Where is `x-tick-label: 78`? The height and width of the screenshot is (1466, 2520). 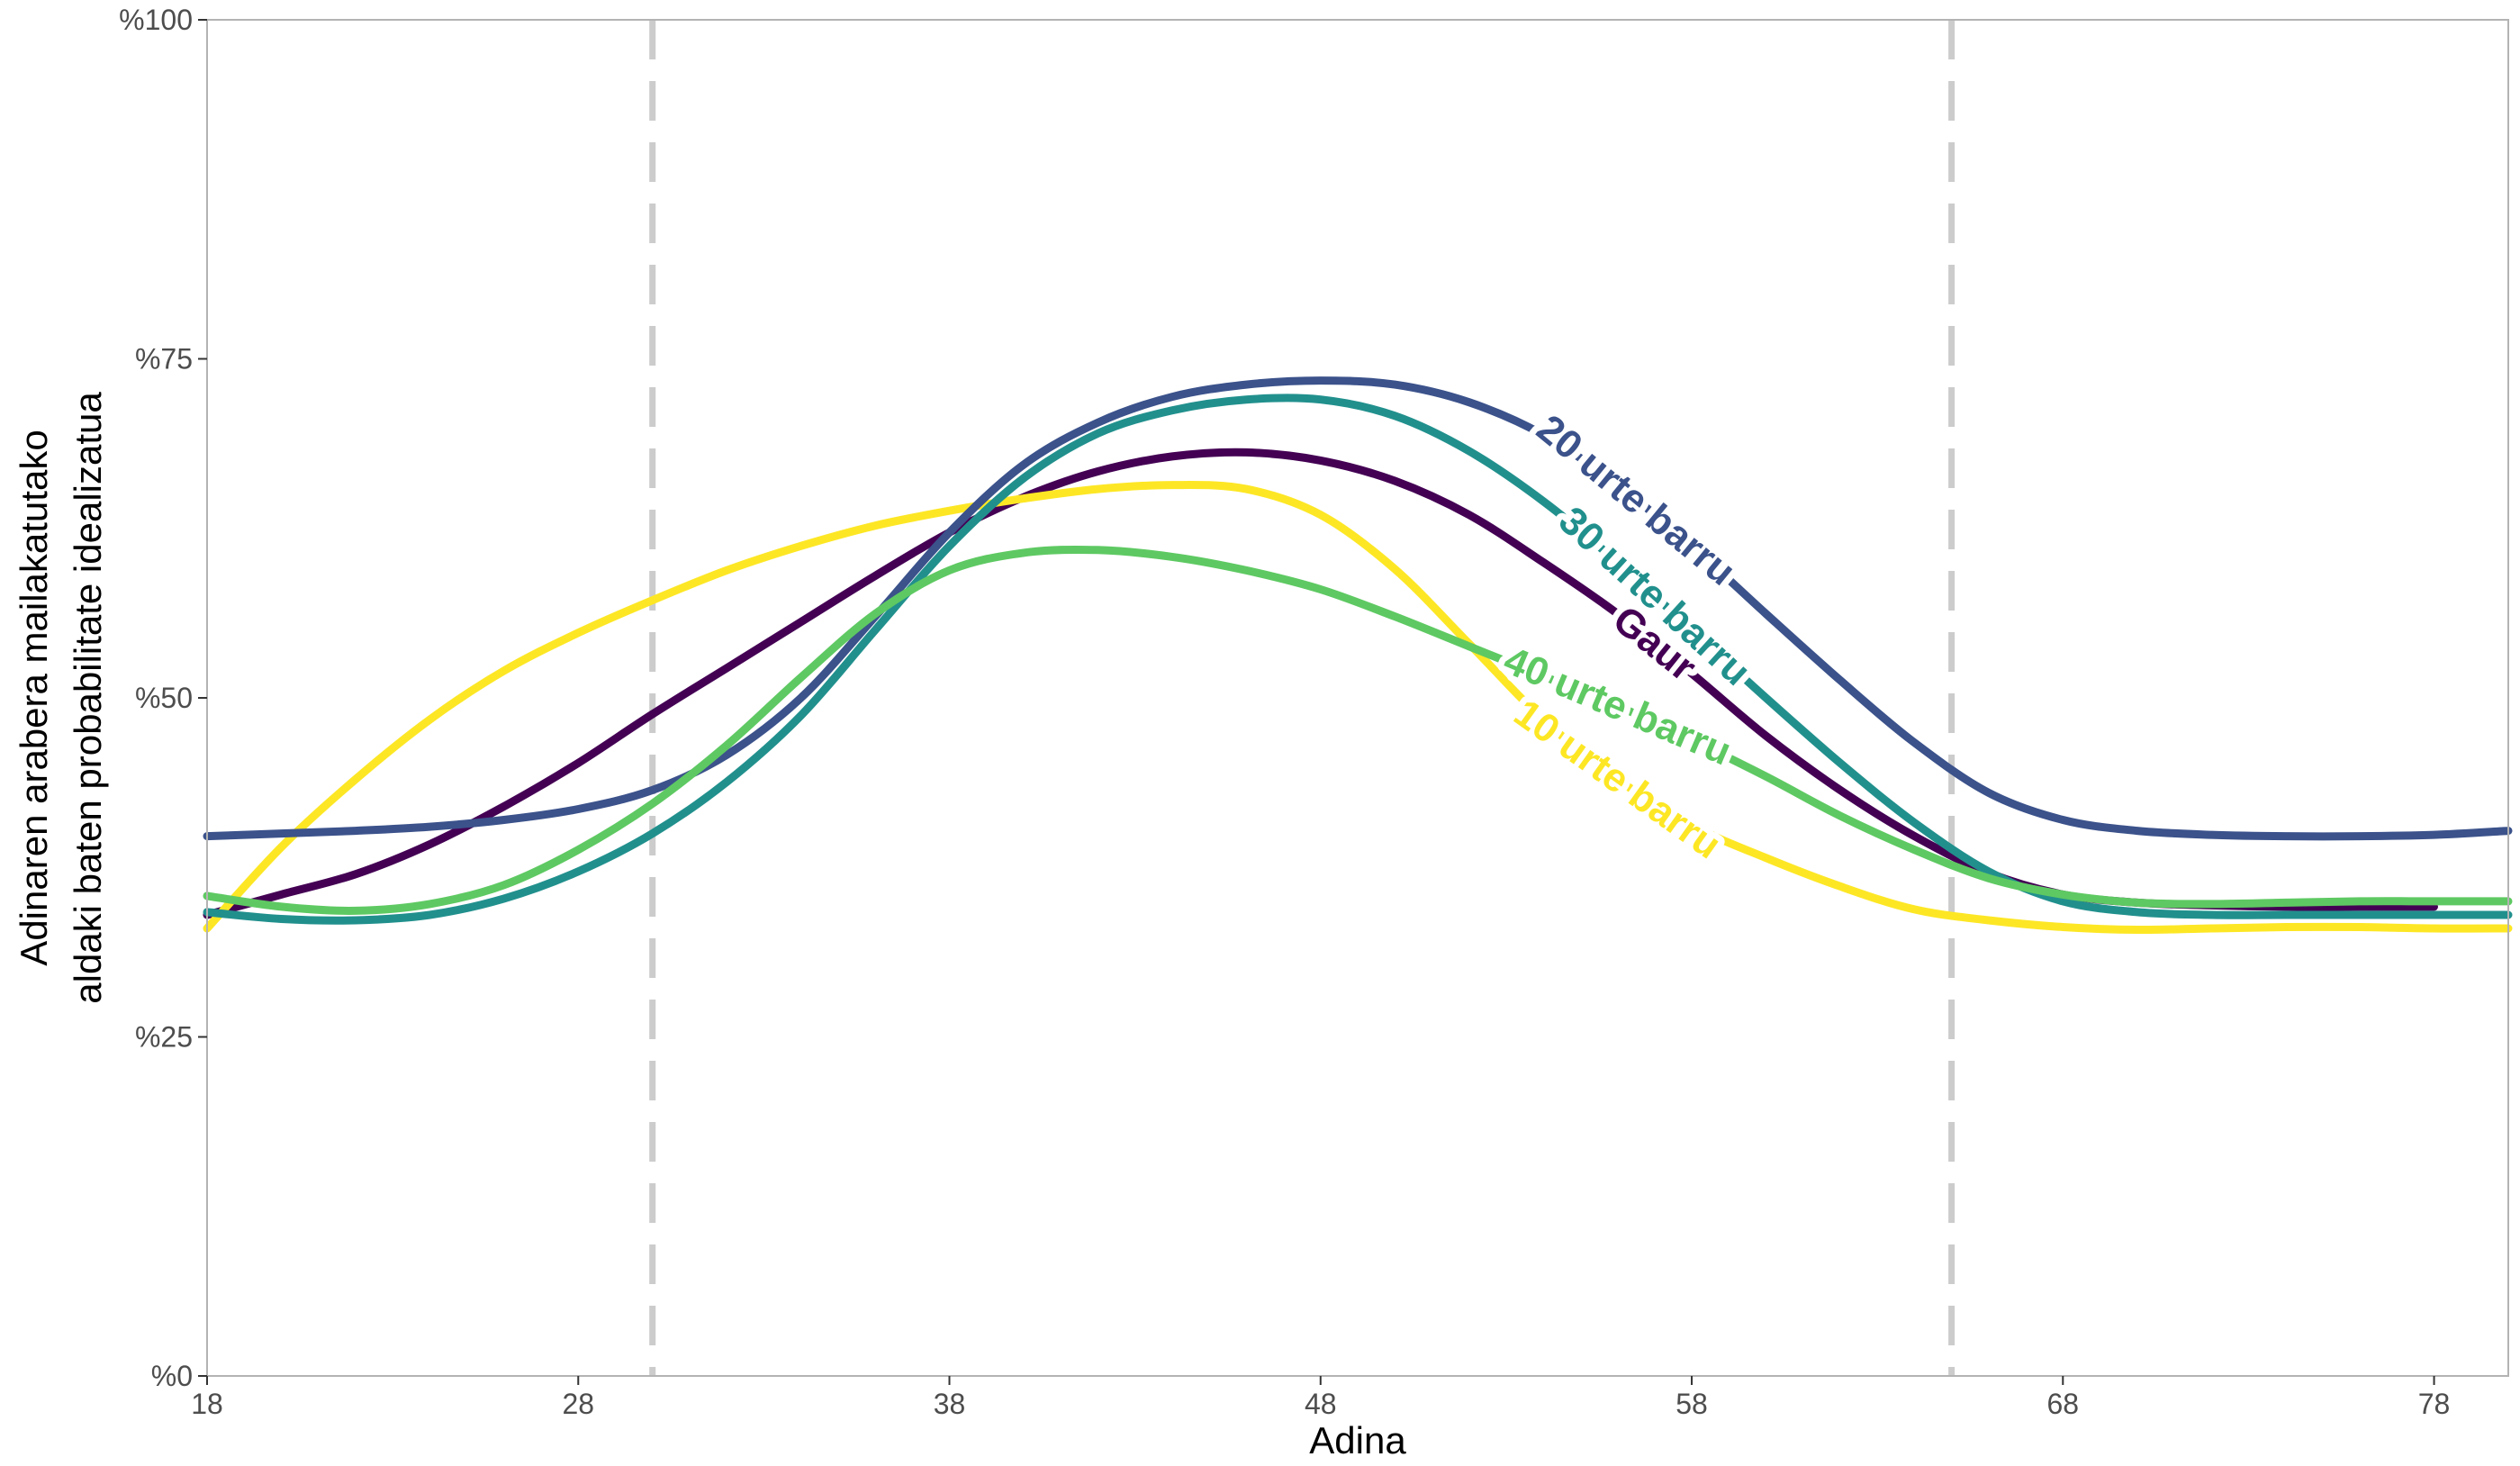
x-tick-label: 78 is located at coordinates (2434, 1404).